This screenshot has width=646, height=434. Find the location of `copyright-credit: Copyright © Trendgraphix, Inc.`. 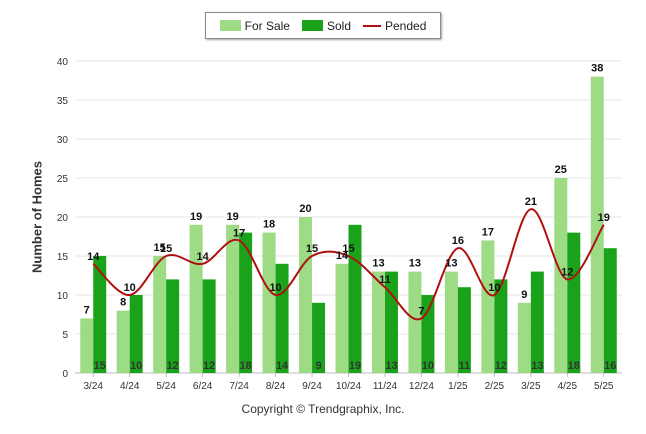

copyright-credit: Copyright © Trendgraphix, Inc. is located at coordinates (323, 409).